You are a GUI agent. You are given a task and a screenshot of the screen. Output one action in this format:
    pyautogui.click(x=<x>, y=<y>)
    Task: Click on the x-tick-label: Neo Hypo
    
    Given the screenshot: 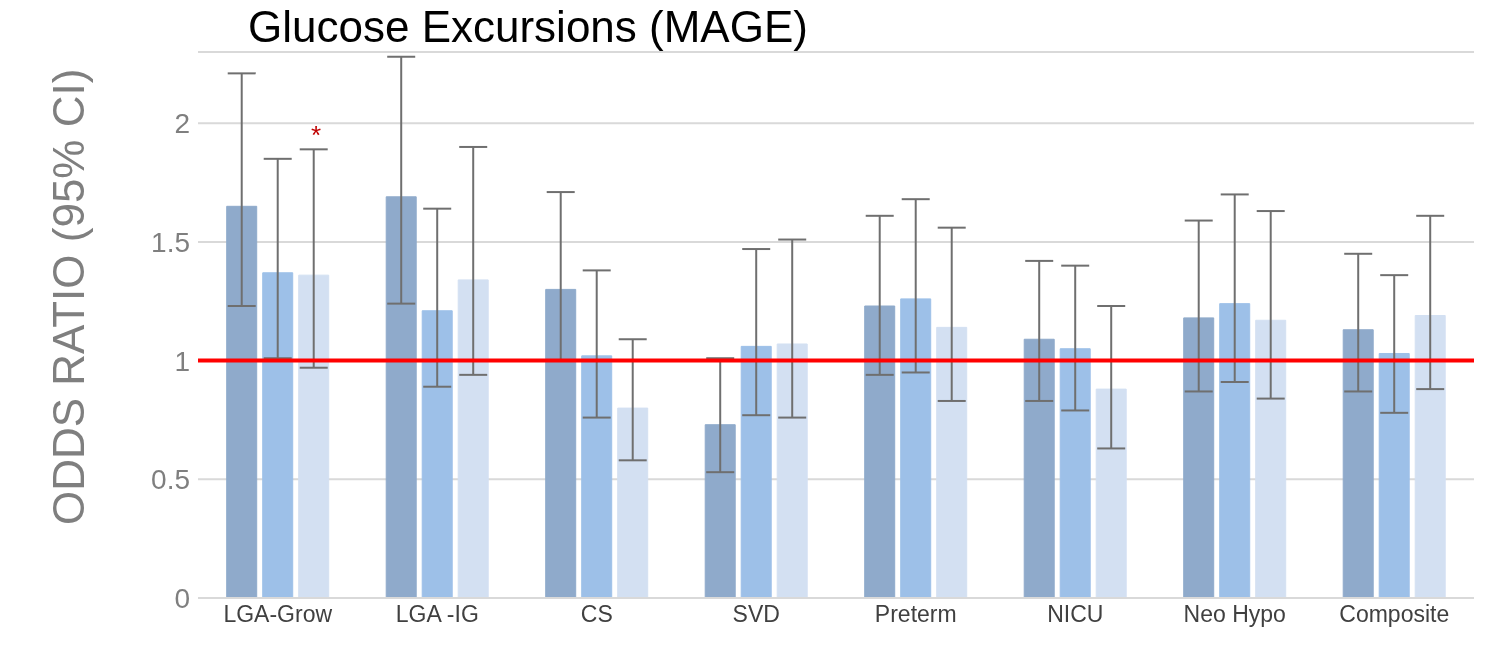 What is the action you would take?
    pyautogui.click(x=1234, y=614)
    